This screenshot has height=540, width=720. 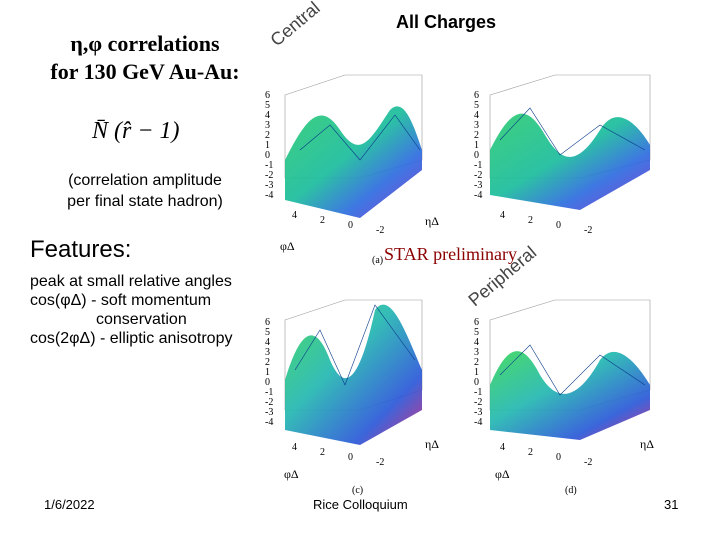 What do you see at coordinates (446, 22) in the screenshot?
I see `plots-title: All Charges` at bounding box center [446, 22].